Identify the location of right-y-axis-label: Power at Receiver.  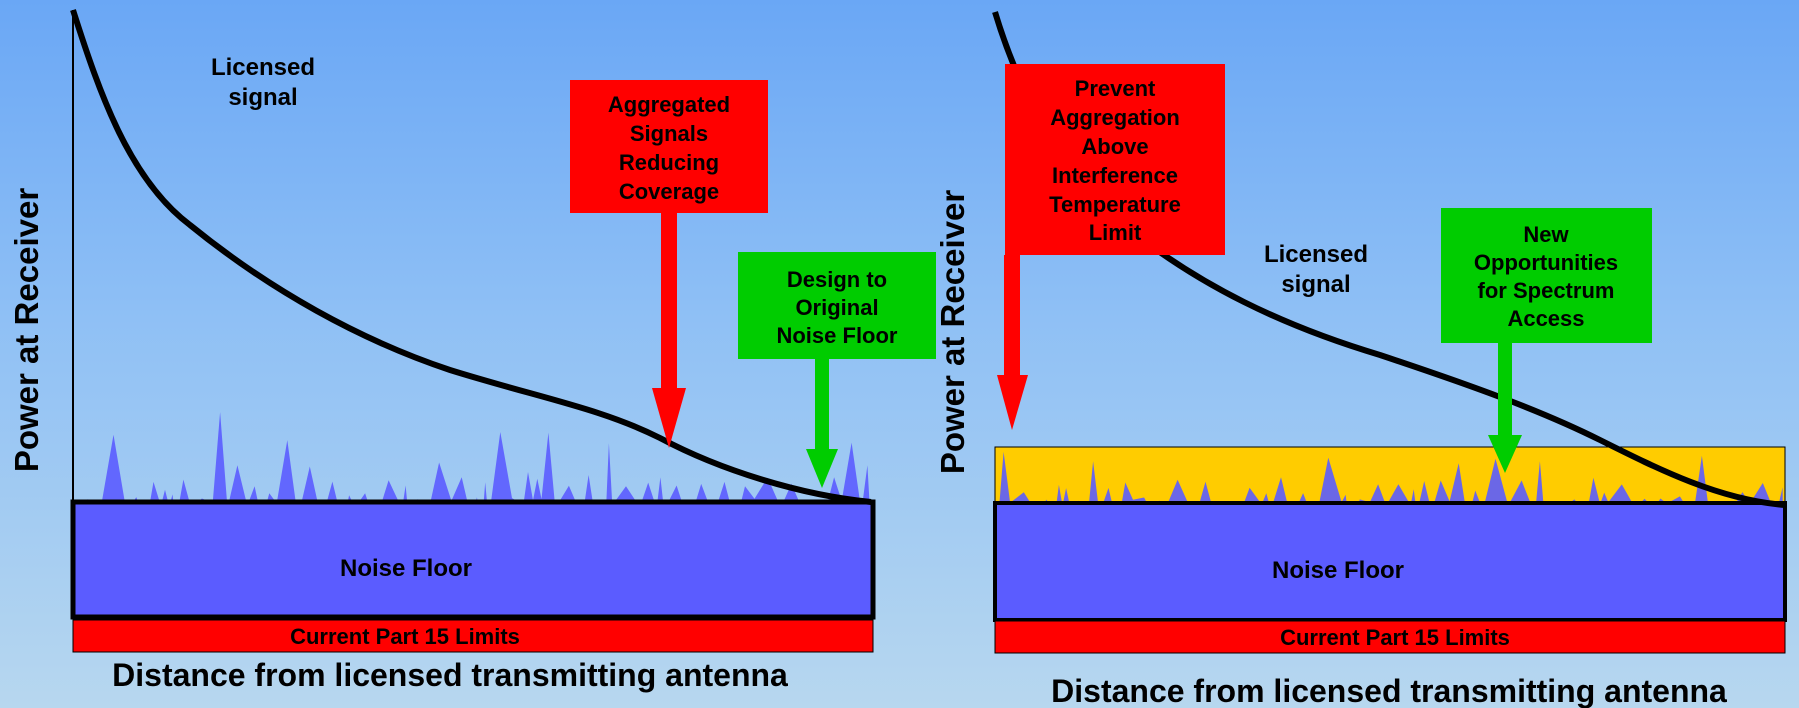
(952, 332).